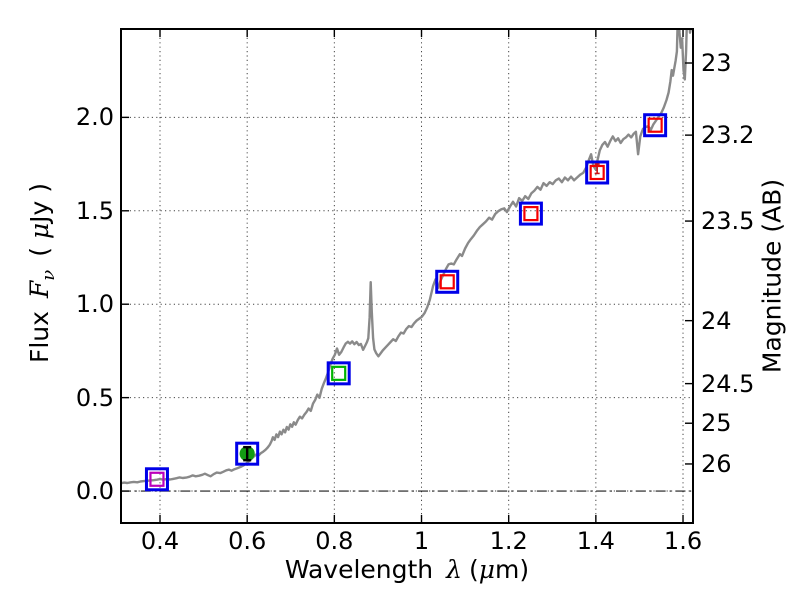 Image resolution: width=800 pixels, height=600 pixels. I want to click on x-axis-unit-open: (, so click(474, 569).